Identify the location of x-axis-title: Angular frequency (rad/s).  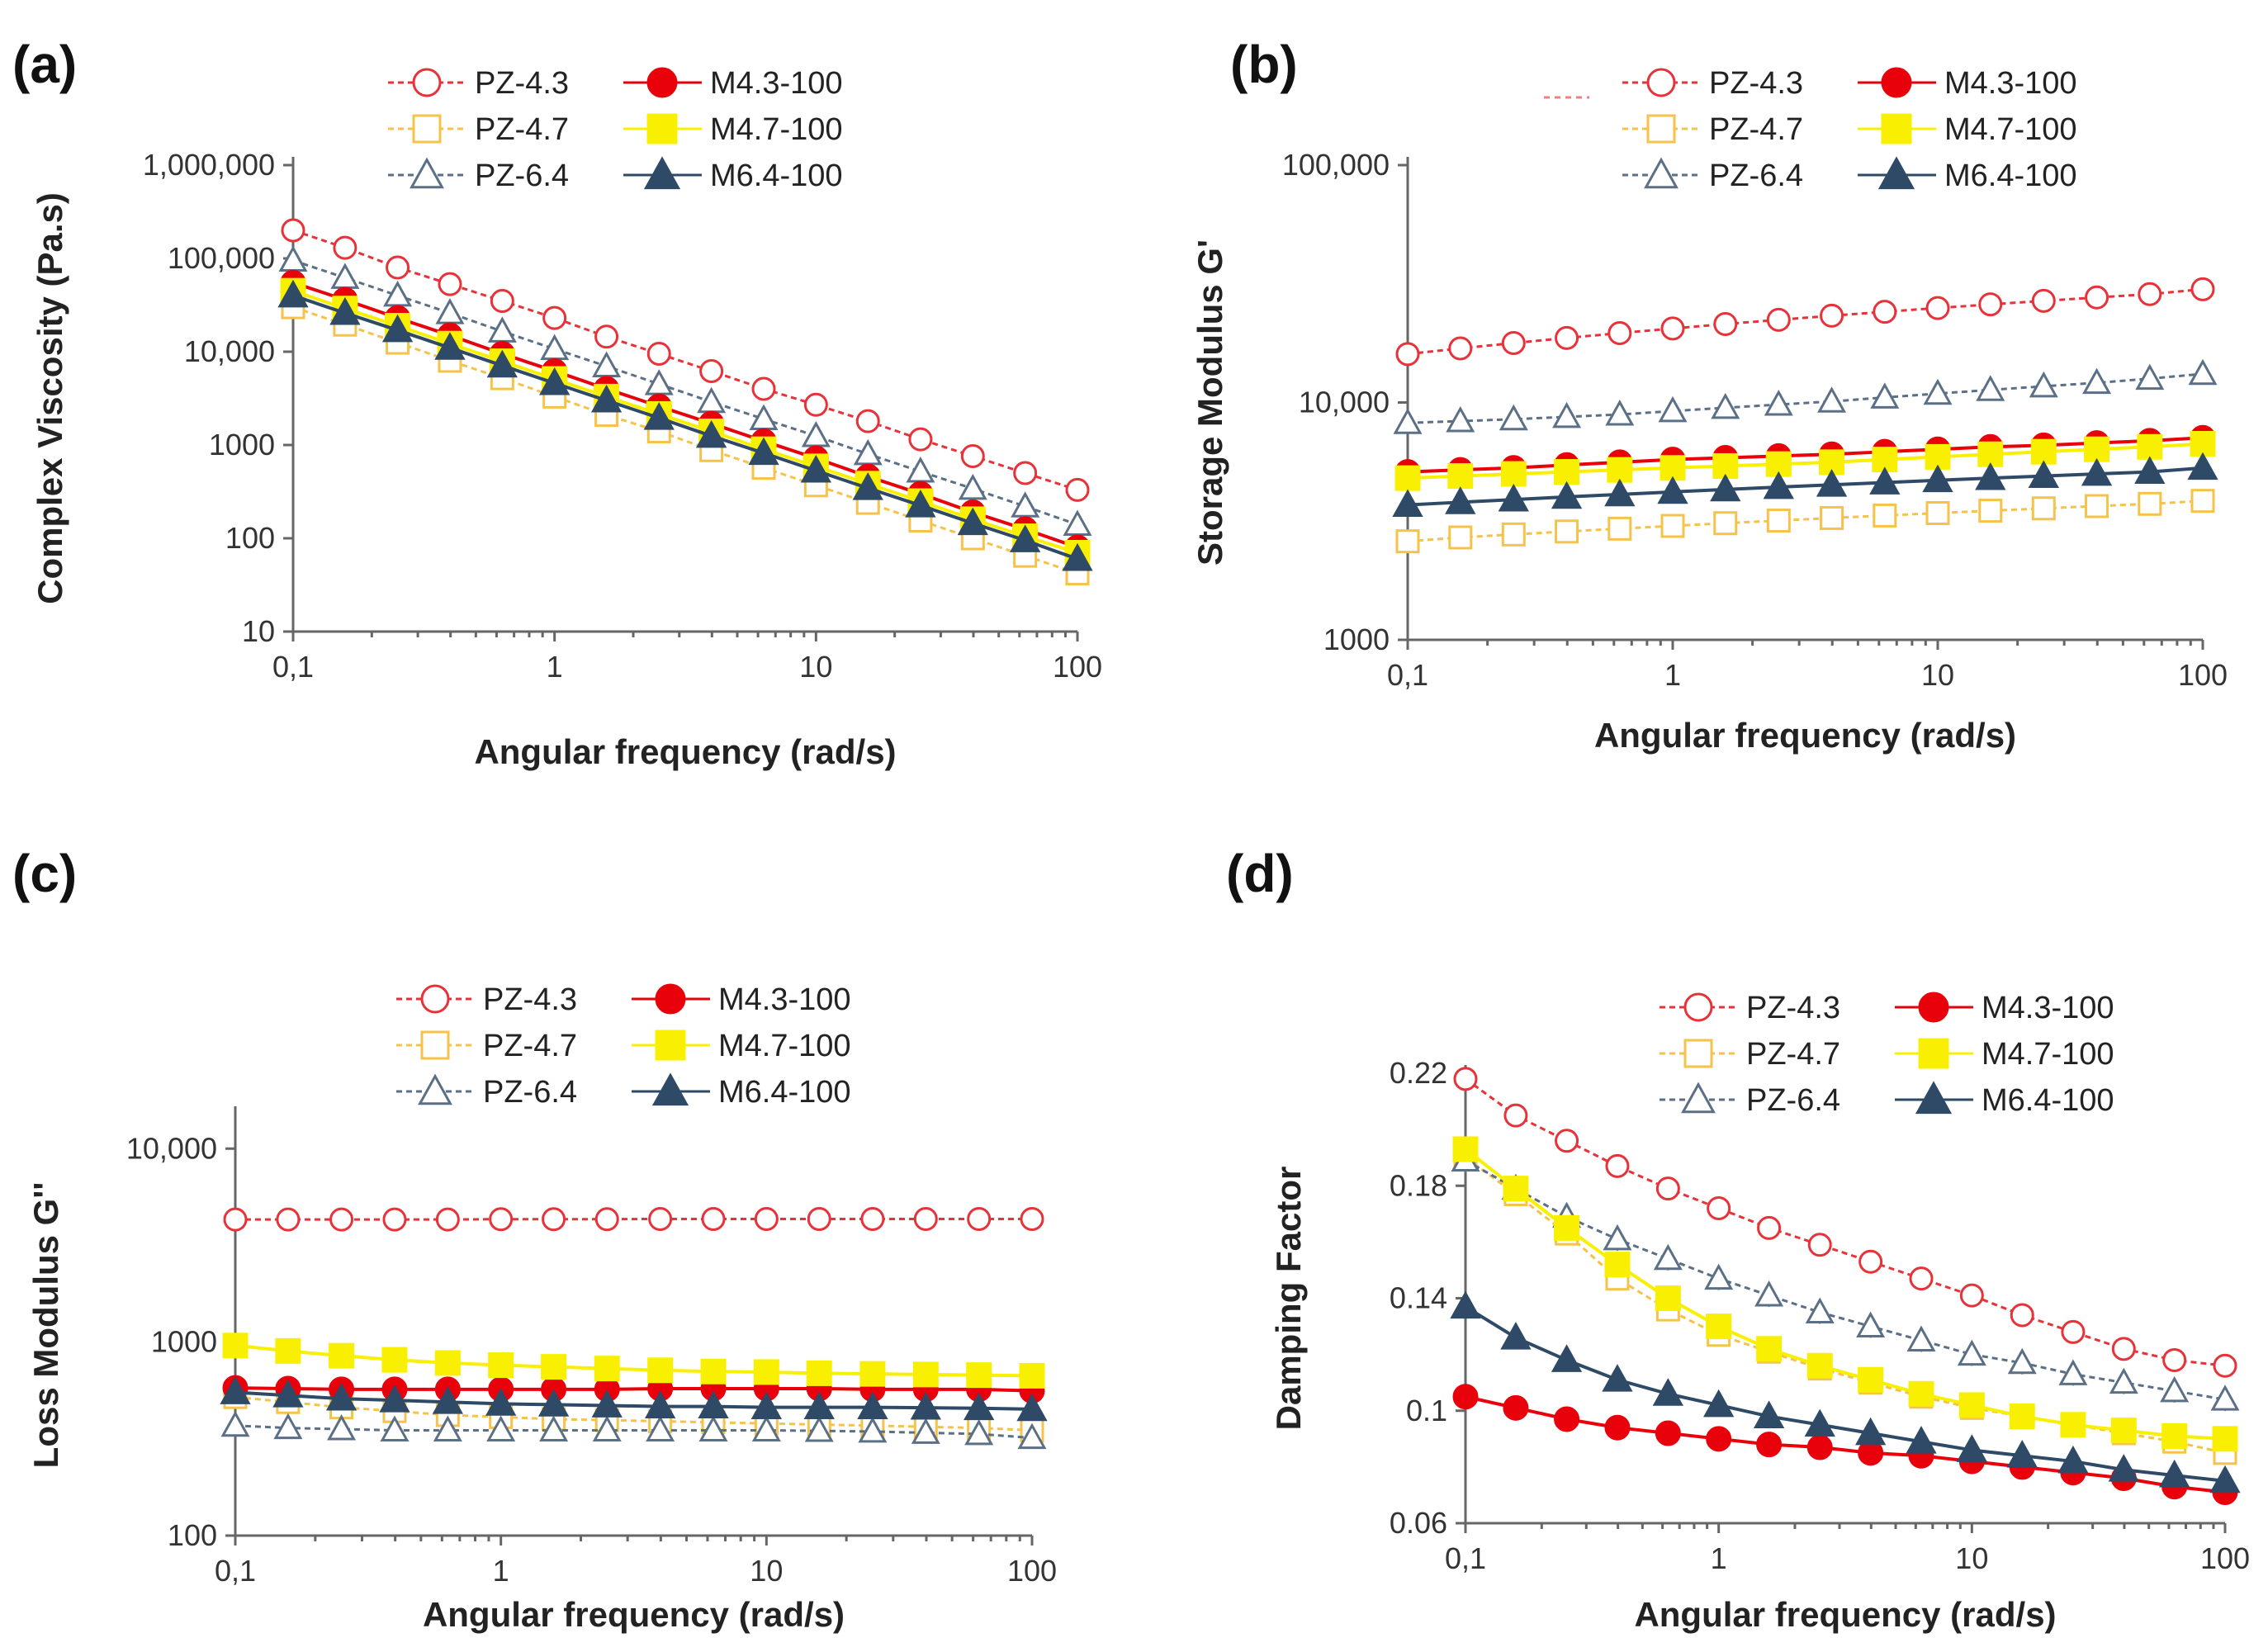
(634, 1614).